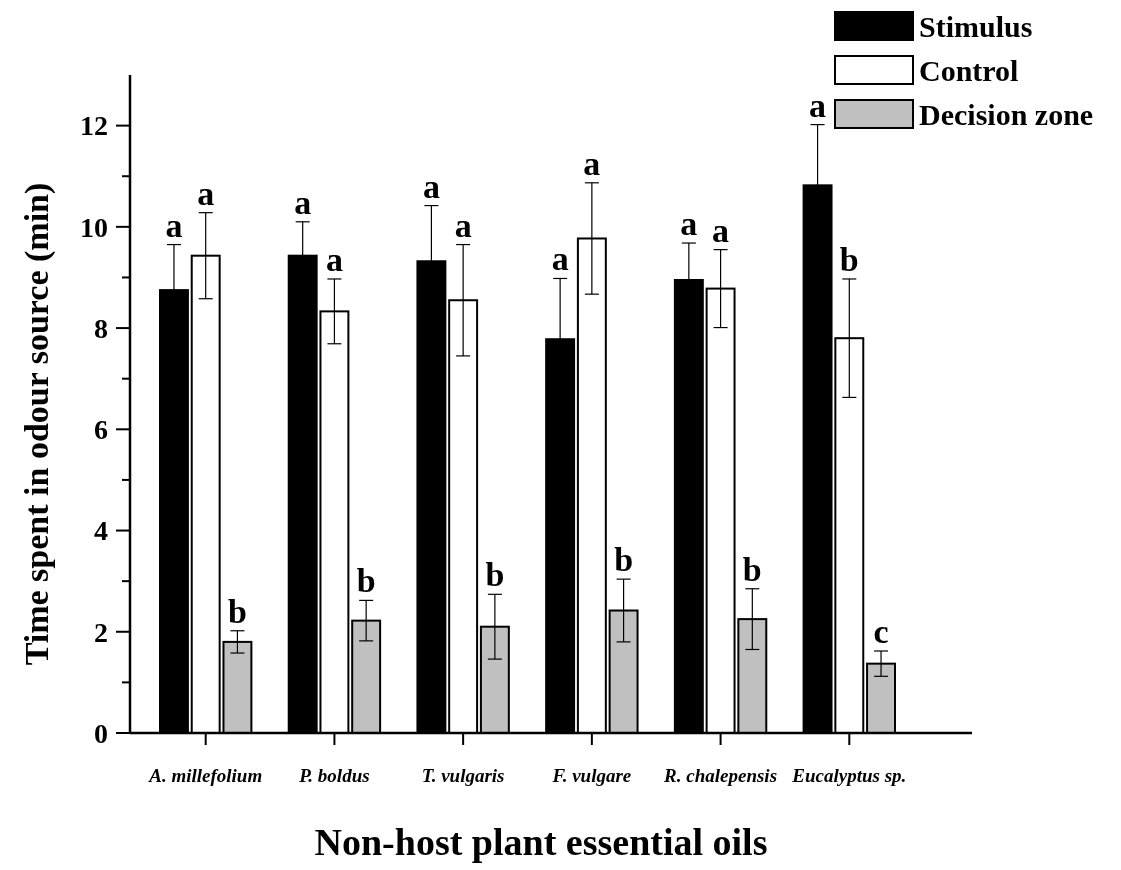 The image size is (1121, 870). I want to click on y-tick-label: 6, so click(101, 430).